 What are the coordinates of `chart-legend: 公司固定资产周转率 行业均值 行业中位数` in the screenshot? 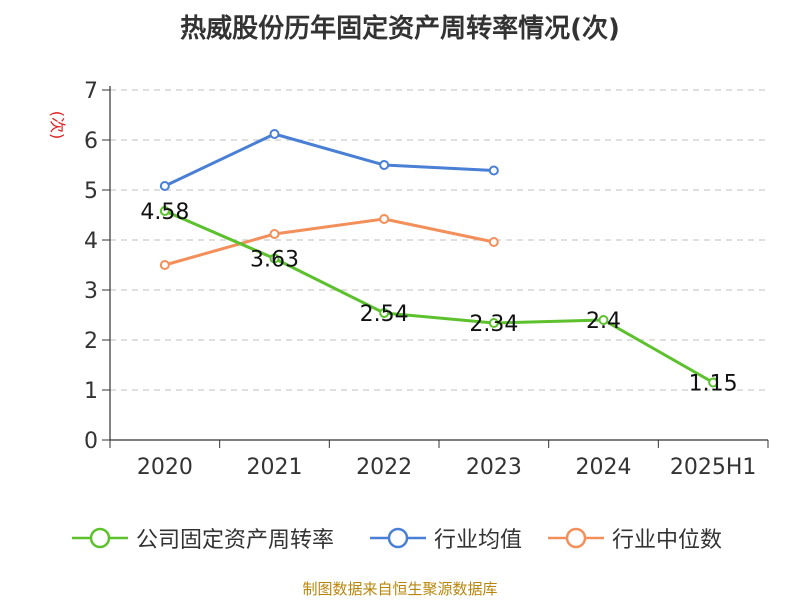 It's located at (400, 538).